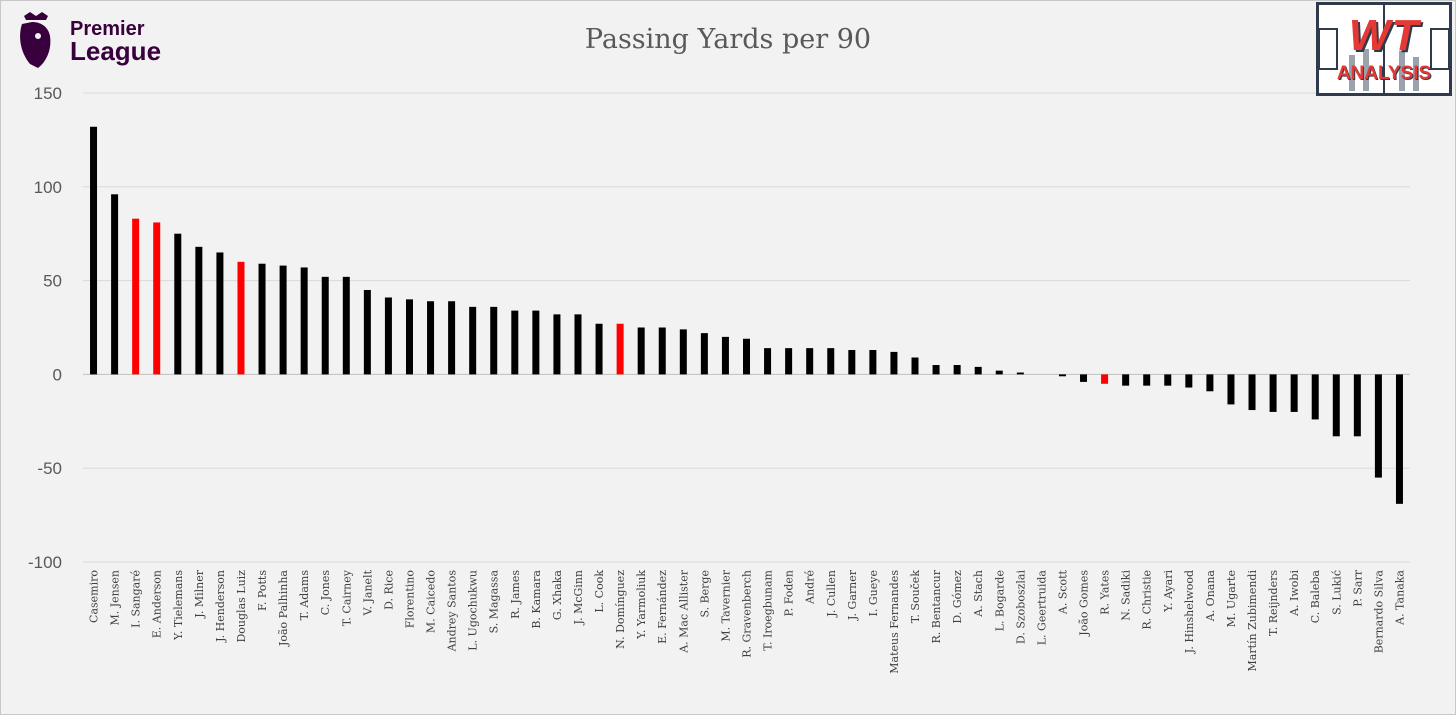 This screenshot has width=1456, height=715. Describe the element at coordinates (431, 601) in the screenshot. I see `x-tick-label: M. Caicedo` at that location.